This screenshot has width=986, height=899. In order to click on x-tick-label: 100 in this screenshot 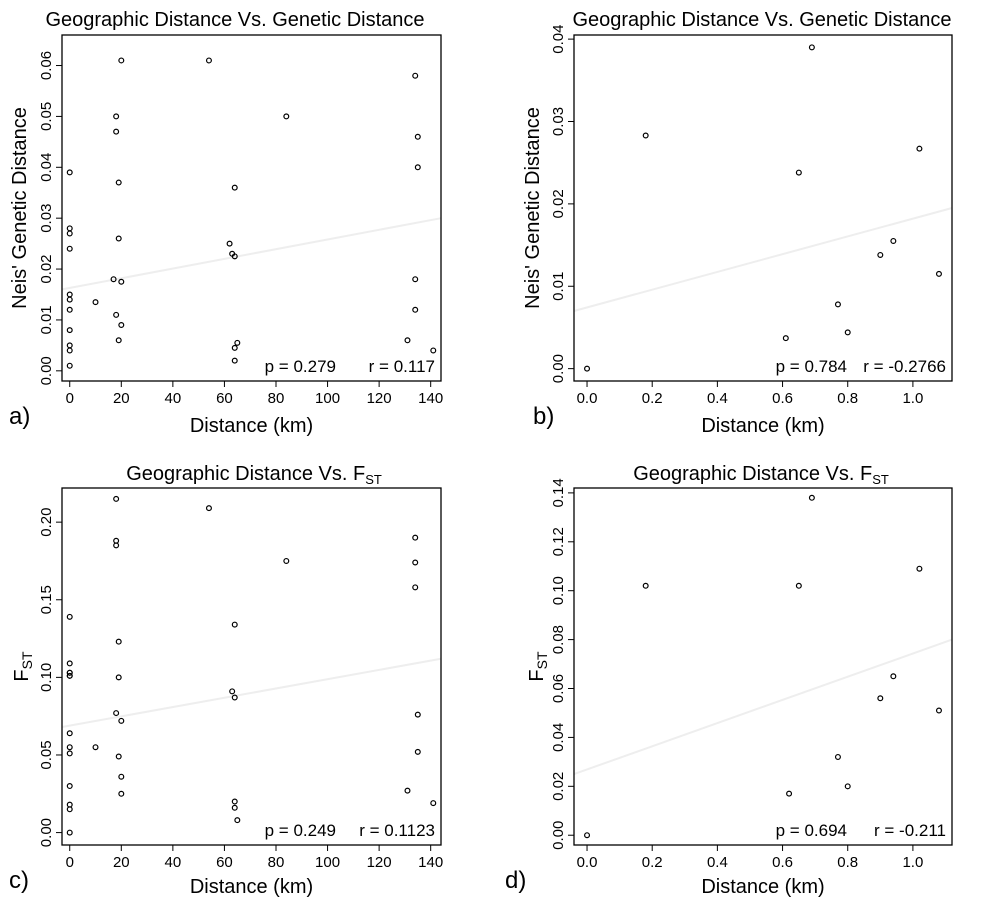, I will do `click(327, 862)`.